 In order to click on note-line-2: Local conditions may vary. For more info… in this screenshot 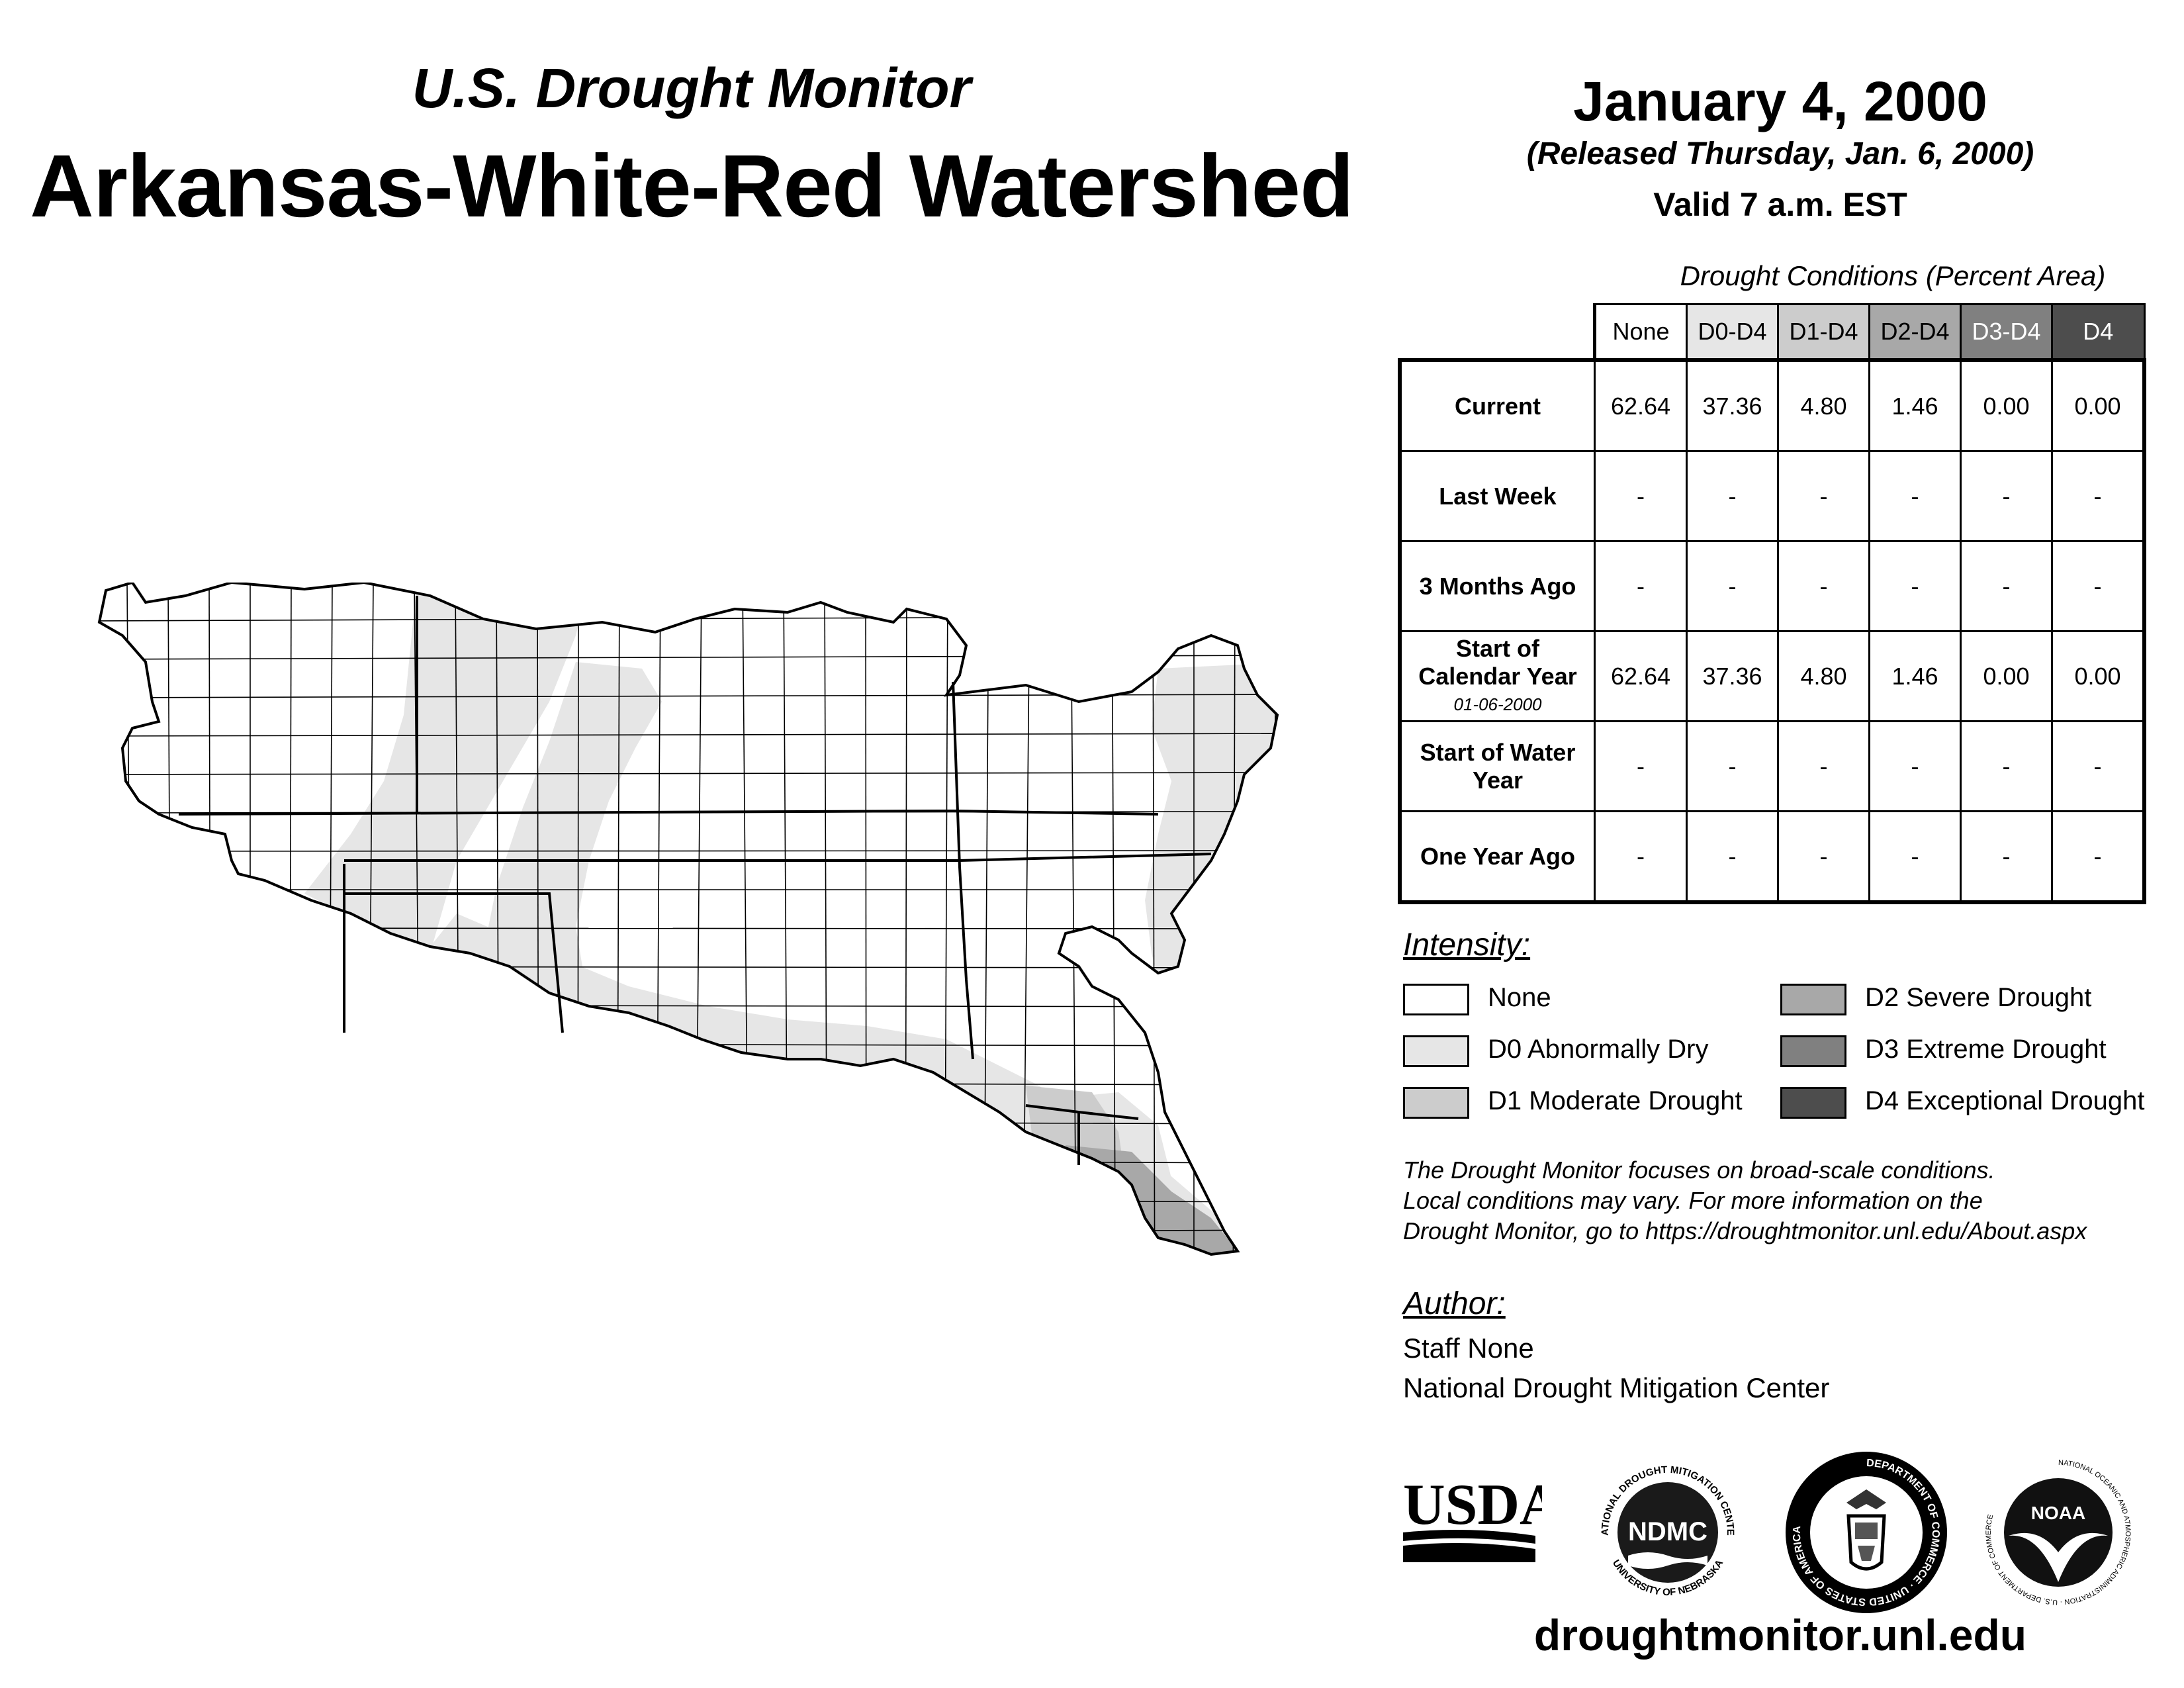, I will do `click(1693, 1200)`.